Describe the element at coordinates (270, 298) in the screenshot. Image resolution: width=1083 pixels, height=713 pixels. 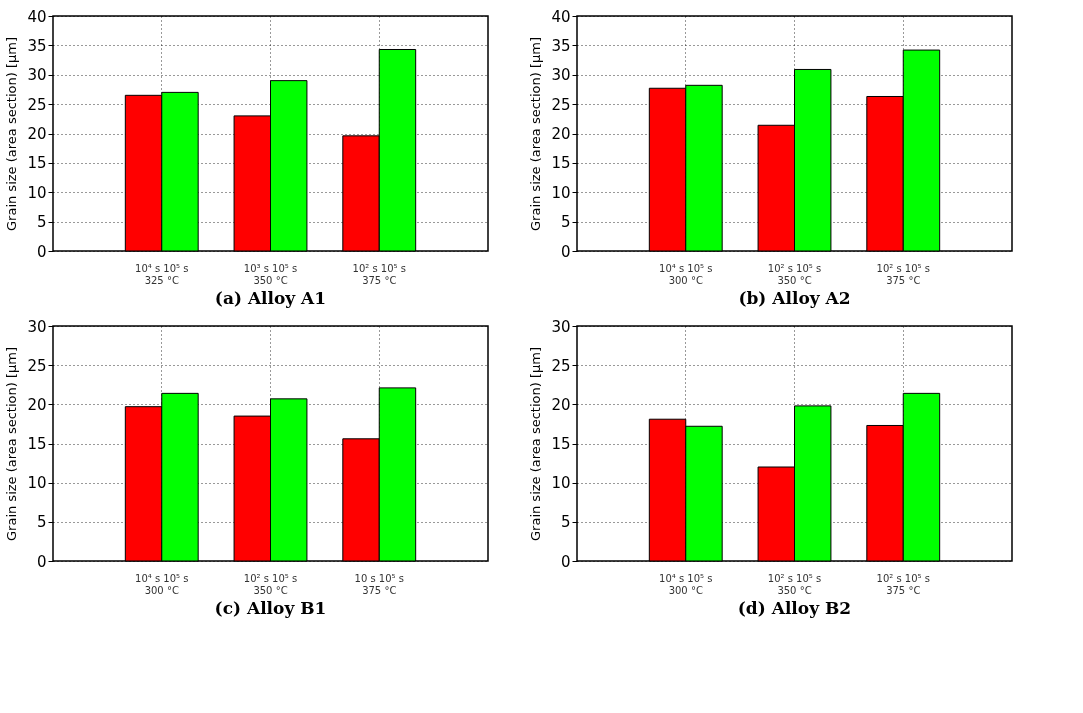
I see `text: (a) Alloy A1` at that location.